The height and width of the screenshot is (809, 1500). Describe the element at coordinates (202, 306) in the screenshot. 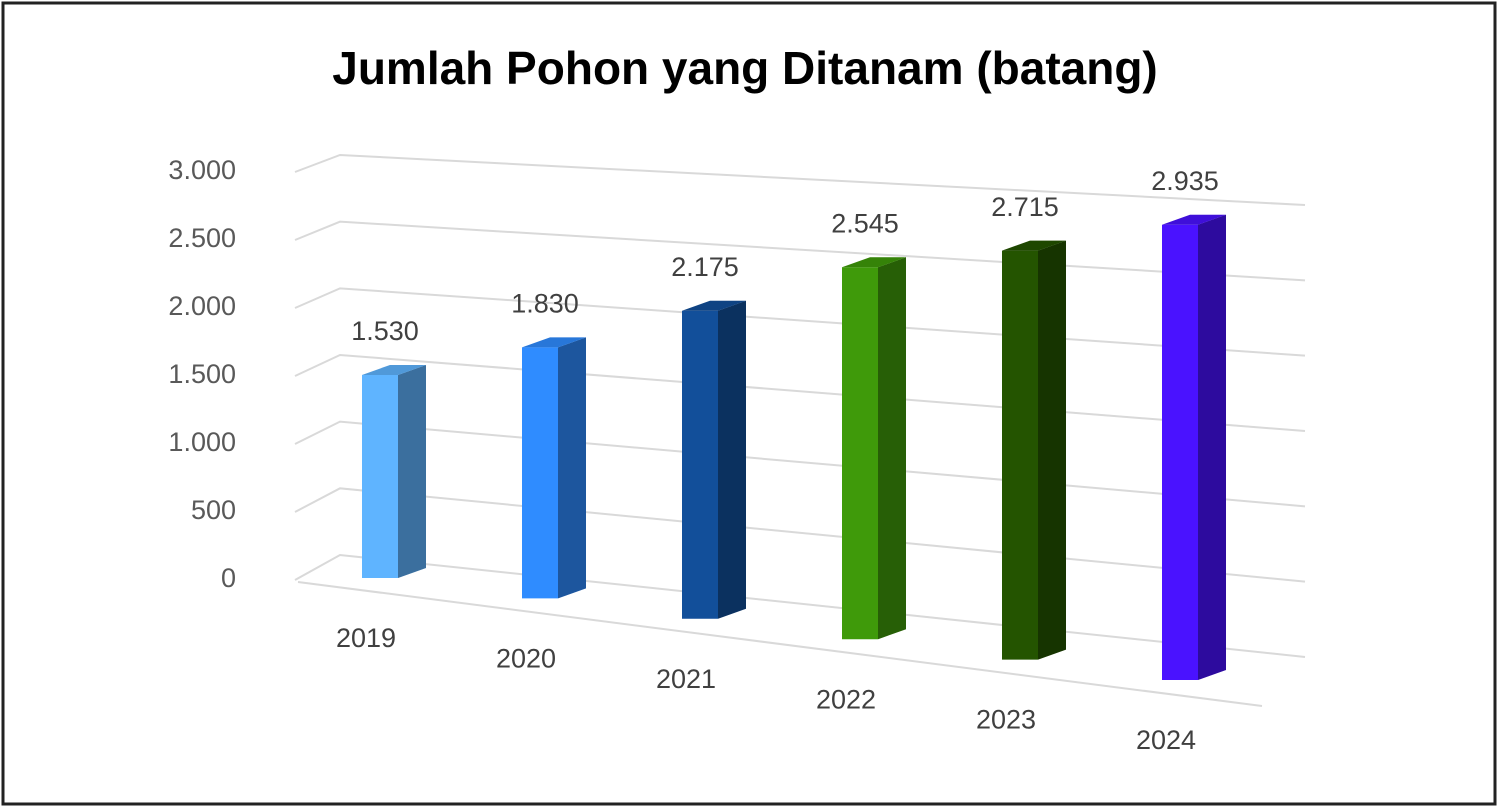

I see `y-tick-label: 2.000` at that location.